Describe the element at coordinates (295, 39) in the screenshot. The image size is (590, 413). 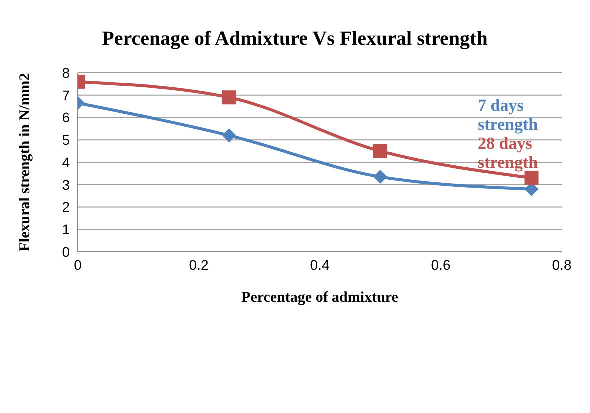
I see `chart-title: Percenage of Admixture Vs Flexural strength` at that location.